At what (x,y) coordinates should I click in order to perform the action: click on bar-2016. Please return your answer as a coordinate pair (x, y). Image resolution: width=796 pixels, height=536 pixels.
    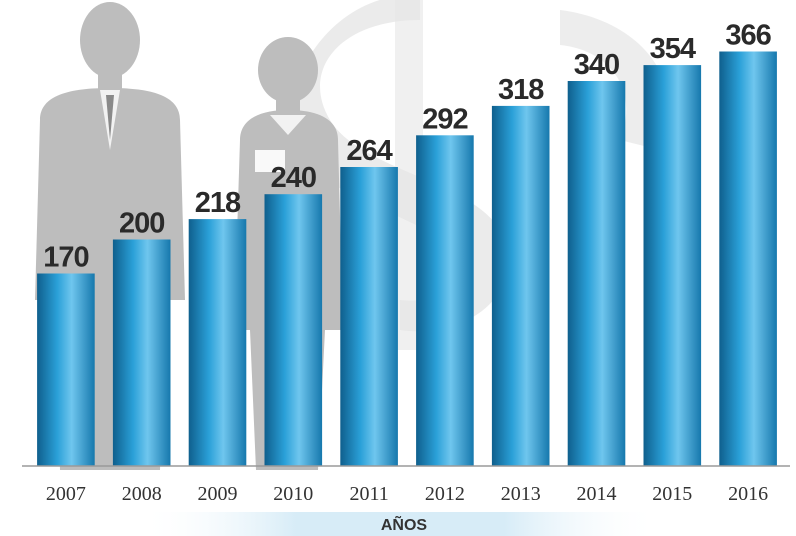
    Looking at the image, I should click on (748, 258).